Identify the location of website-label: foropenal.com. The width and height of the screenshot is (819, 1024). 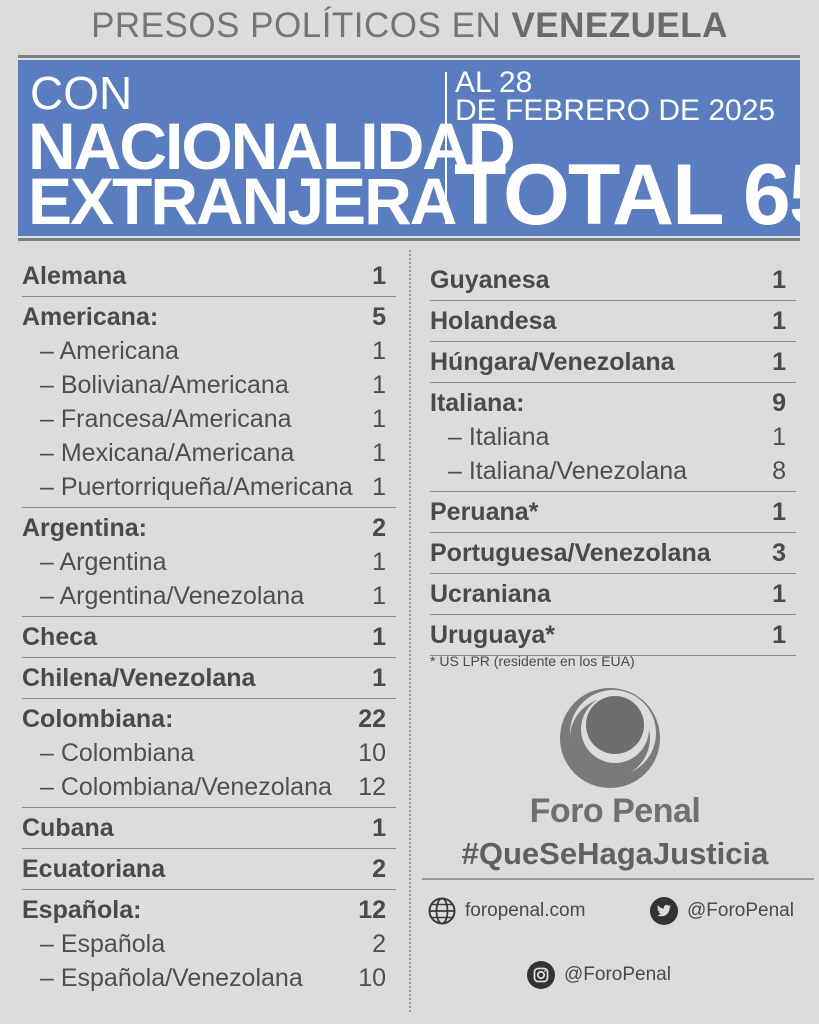
(525, 910).